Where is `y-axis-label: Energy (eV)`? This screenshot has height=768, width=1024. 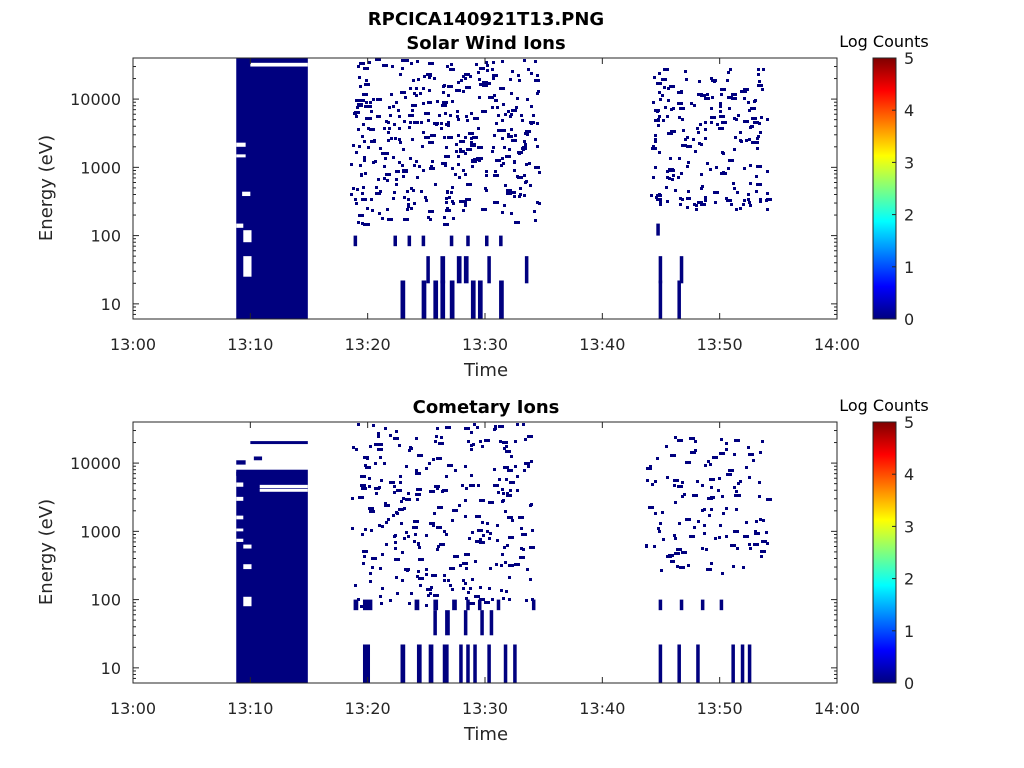
y-axis-label: Energy (eV) is located at coordinates (46, 188).